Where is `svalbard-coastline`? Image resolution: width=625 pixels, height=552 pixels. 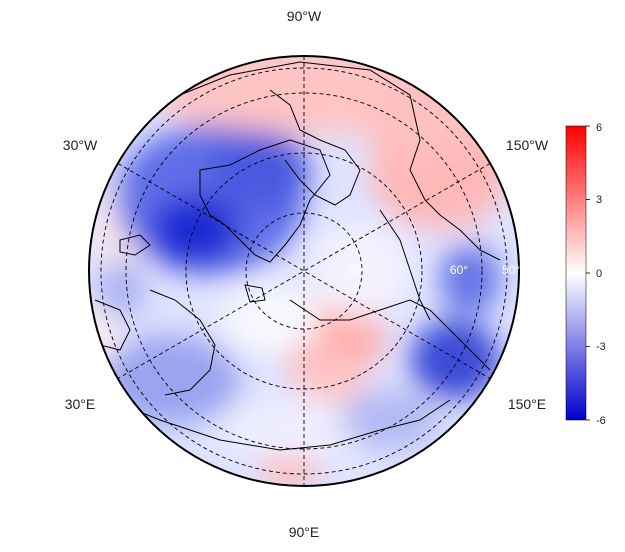 svalbard-coastline is located at coordinates (255, 293).